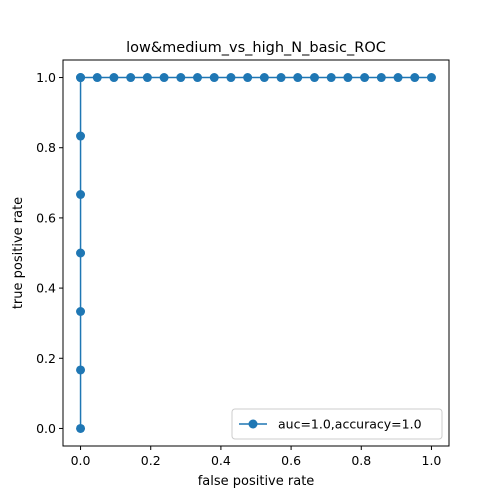 Image resolution: width=500 pixels, height=500 pixels. Describe the element at coordinates (18, 253) in the screenshot. I see `y-axis-label: true positive rate` at that location.